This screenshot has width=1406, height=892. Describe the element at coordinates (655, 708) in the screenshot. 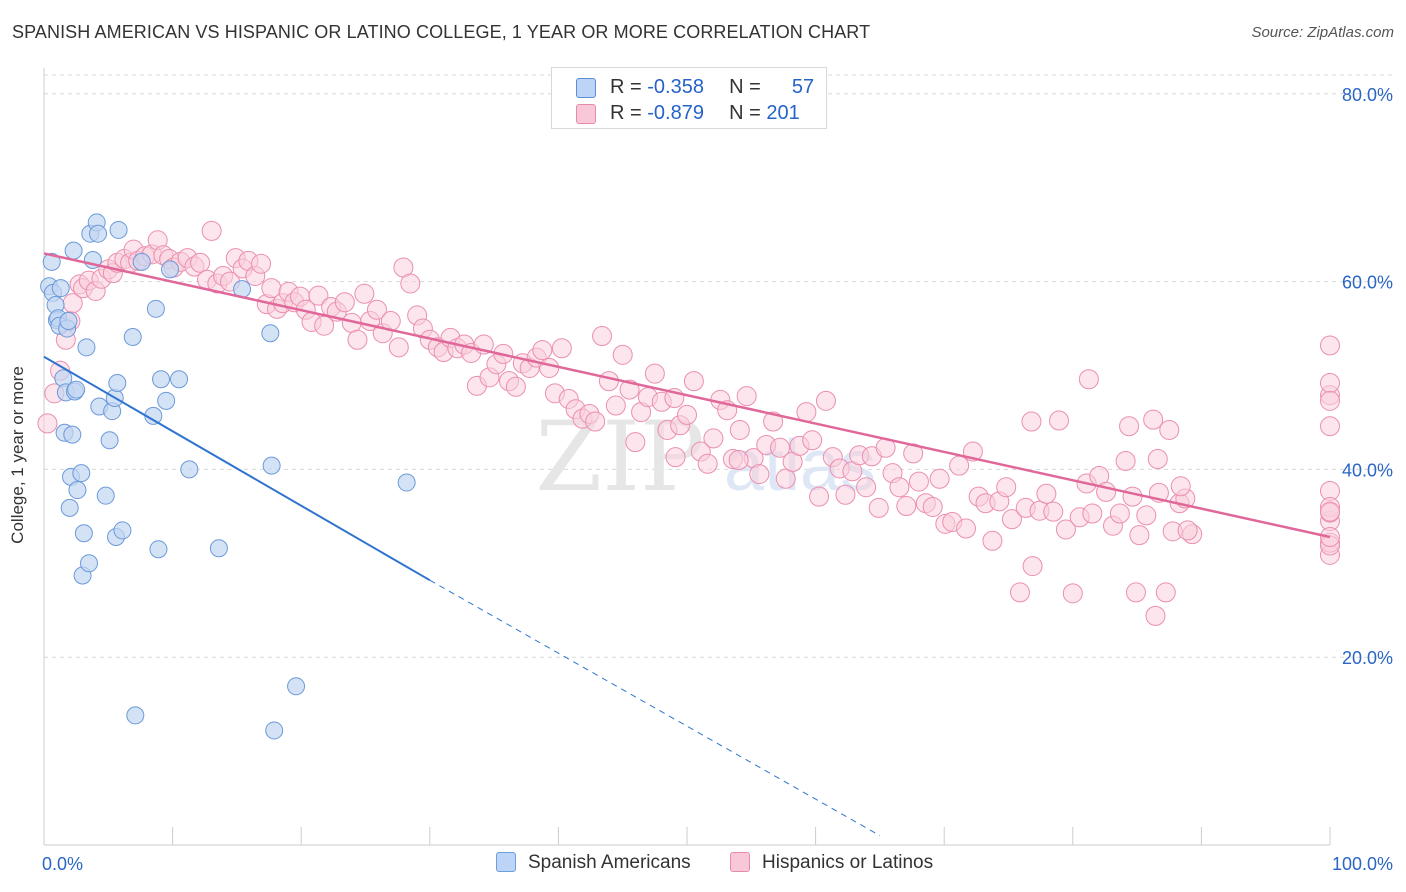

I see `trend-extension-spanish-americans` at that location.